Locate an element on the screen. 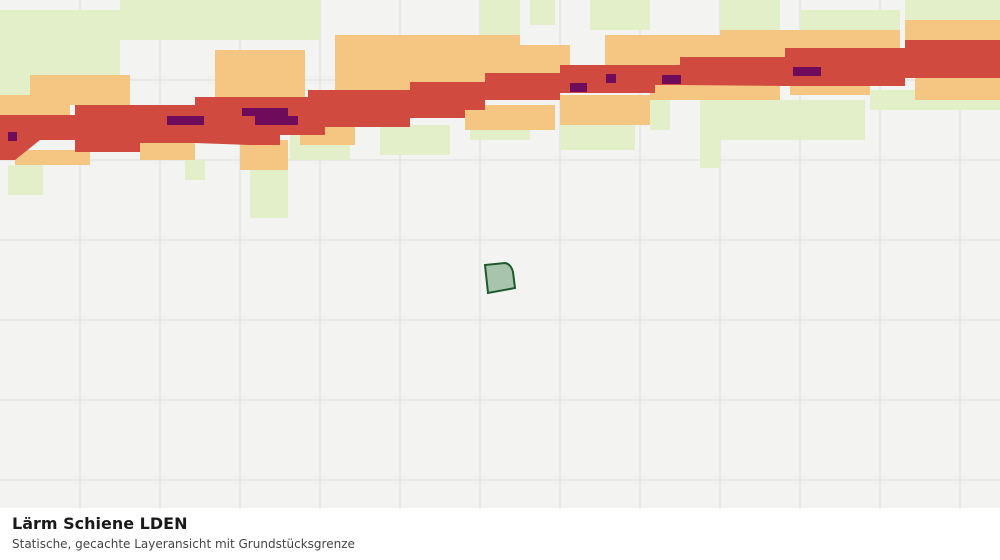  noise-zone-very-high is located at coordinates (414, 104).